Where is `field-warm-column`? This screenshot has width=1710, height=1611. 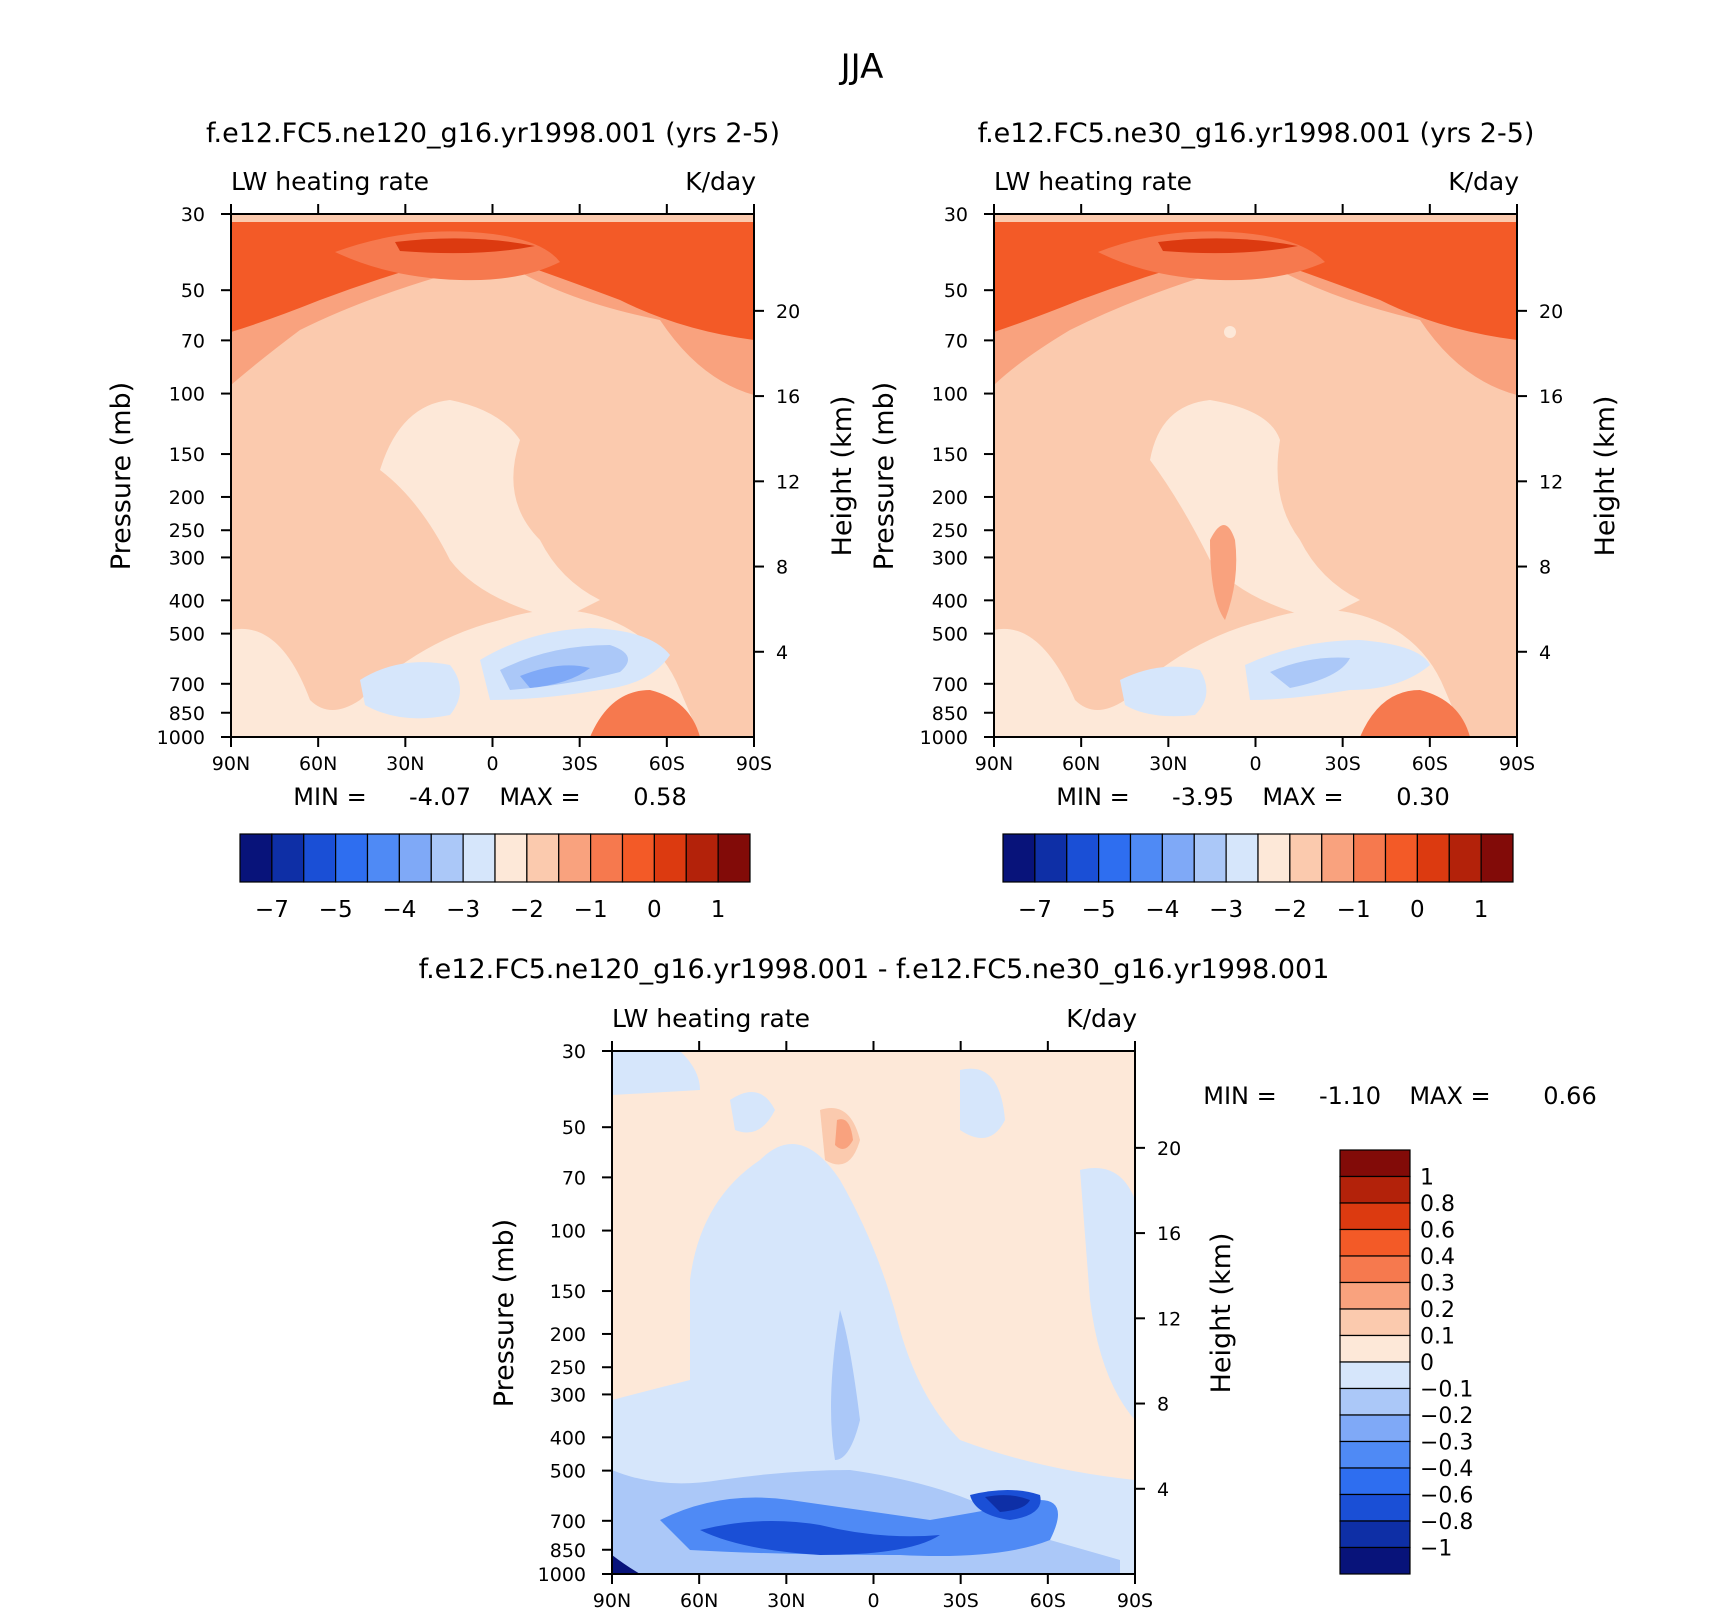 field-warm-column is located at coordinates (1223, 572).